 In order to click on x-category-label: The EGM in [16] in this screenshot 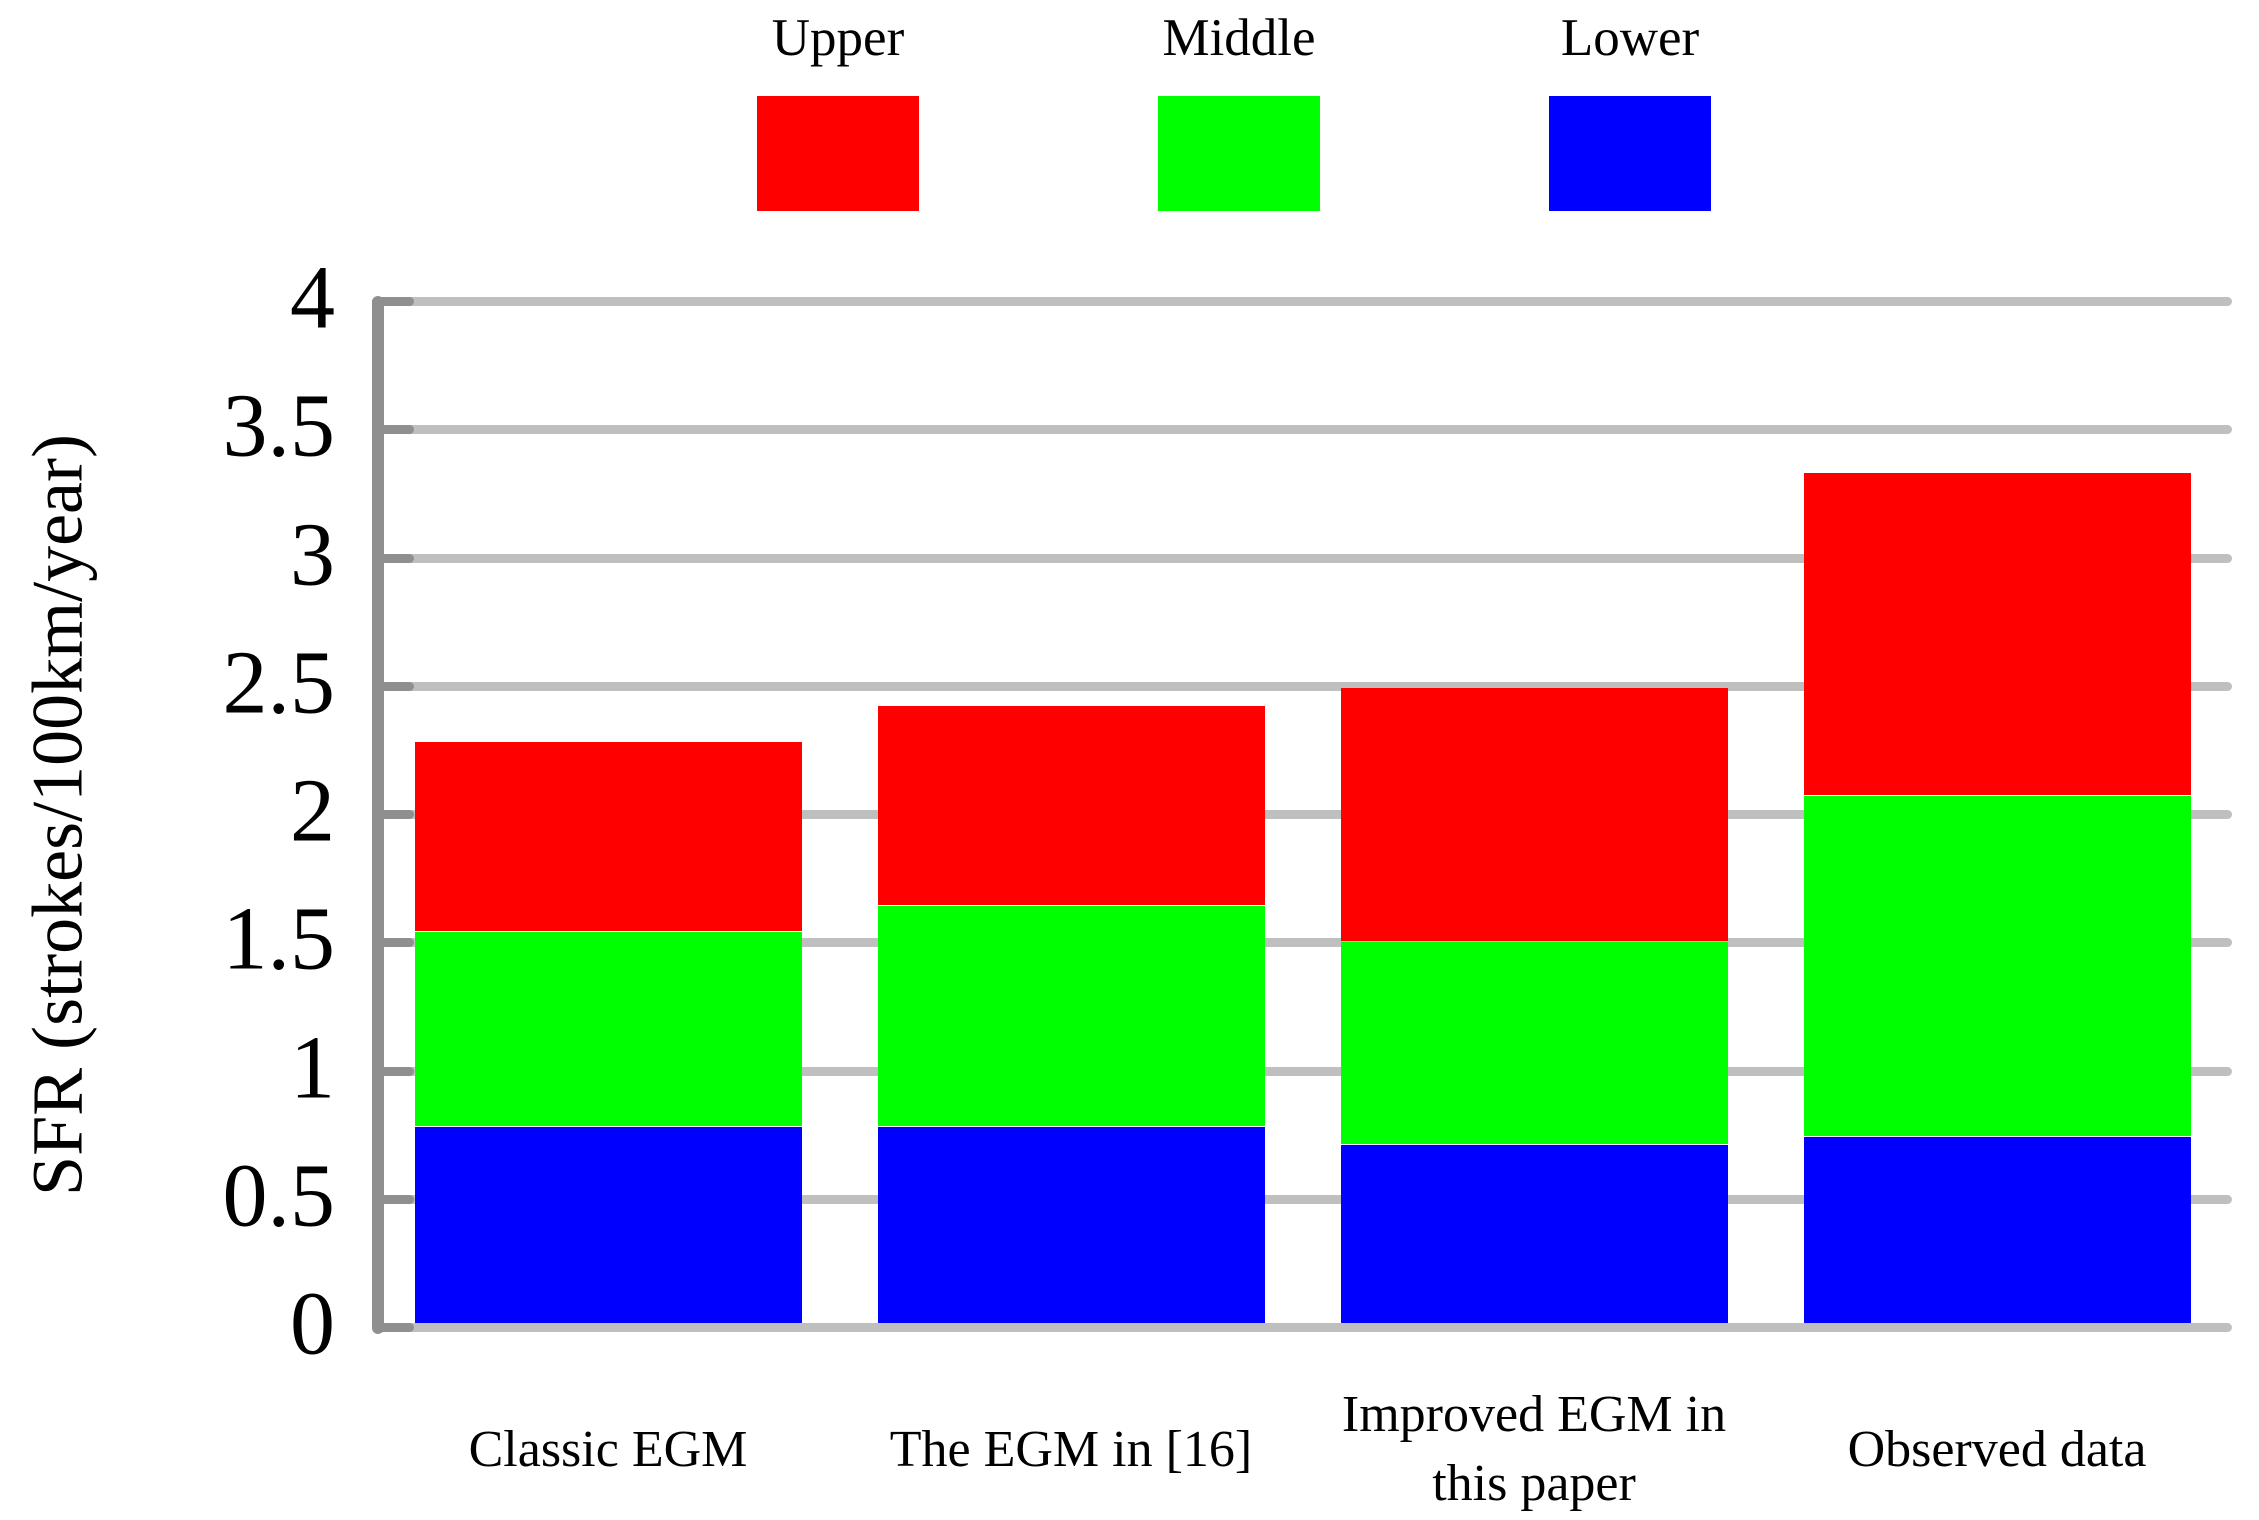, I will do `click(1071, 1450)`.